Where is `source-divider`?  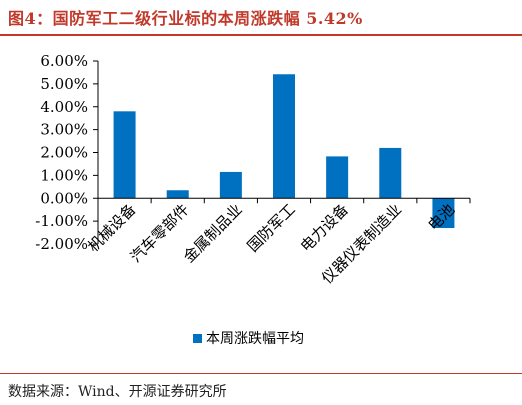 source-divider is located at coordinates (261, 373).